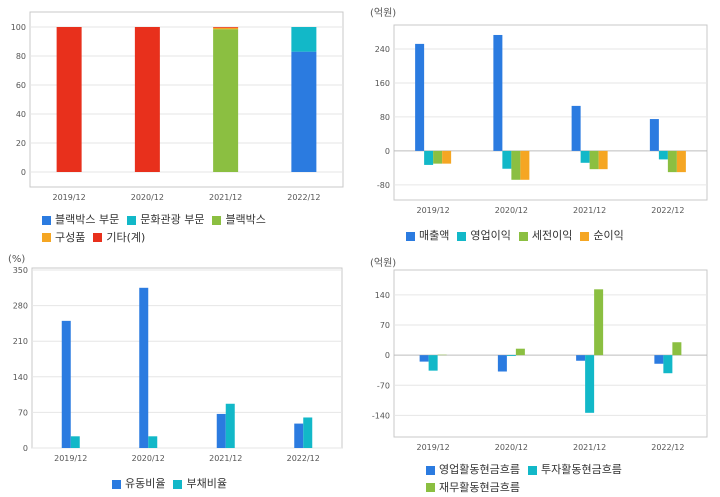 The width and height of the screenshot is (720, 497). I want to click on legend-row: 재무활동현금흐름, so click(571, 488).